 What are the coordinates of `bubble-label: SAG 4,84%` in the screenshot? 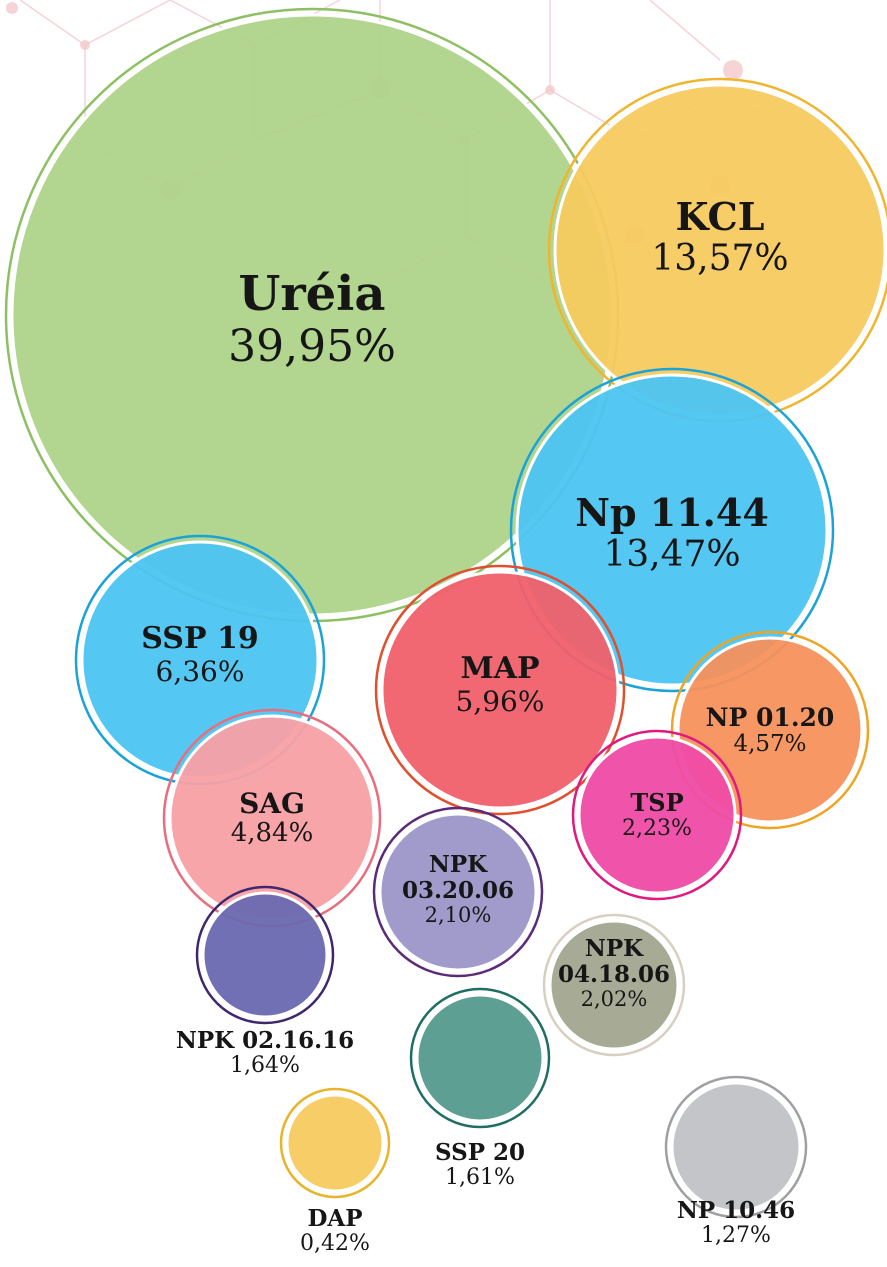 It's located at (272, 818).